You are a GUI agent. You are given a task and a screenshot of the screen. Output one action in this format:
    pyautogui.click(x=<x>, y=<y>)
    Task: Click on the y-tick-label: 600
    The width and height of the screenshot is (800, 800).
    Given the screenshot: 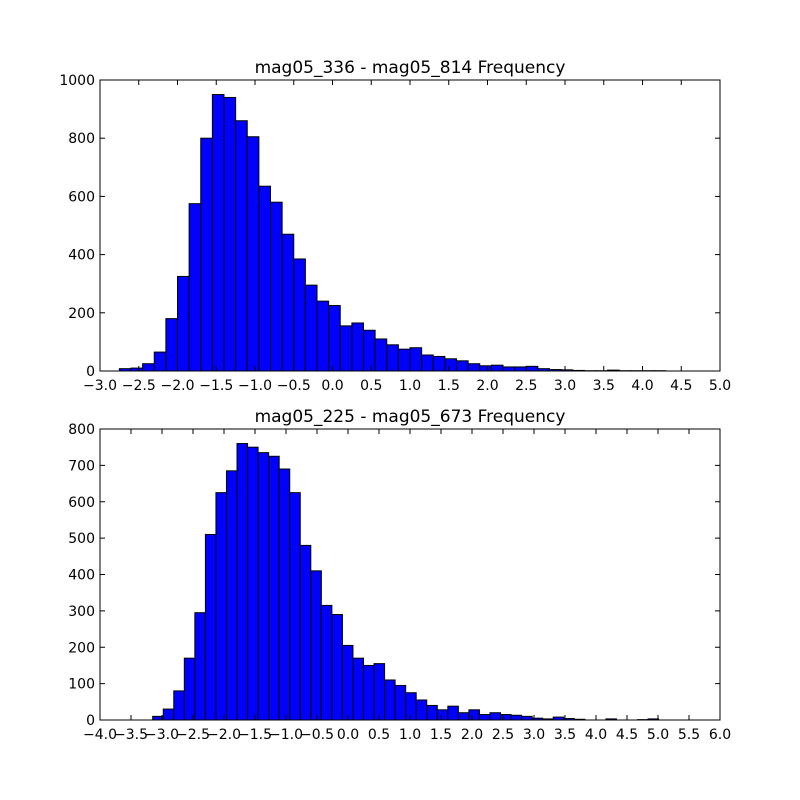 What is the action you would take?
    pyautogui.click(x=81, y=197)
    